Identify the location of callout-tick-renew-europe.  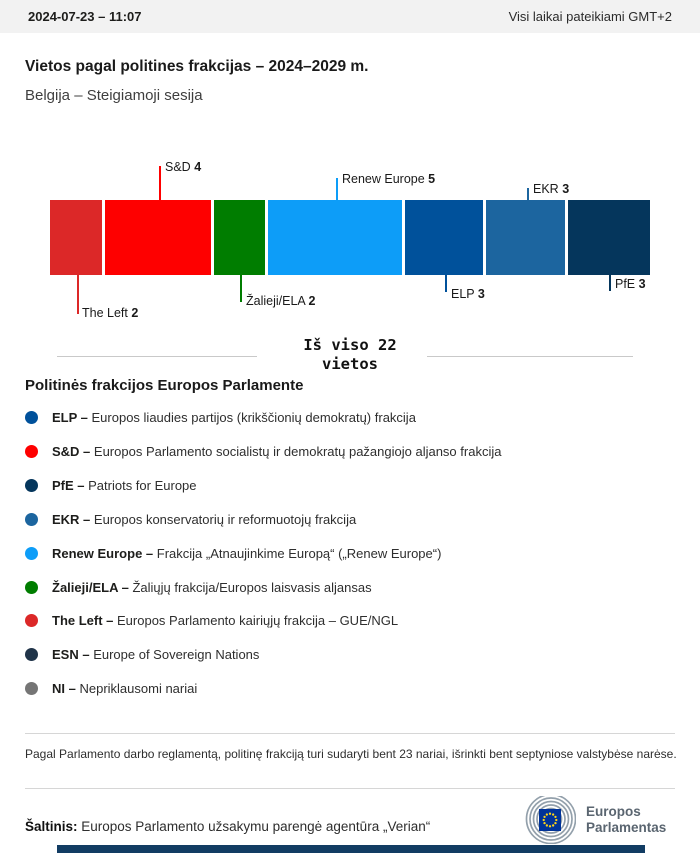
(337, 189).